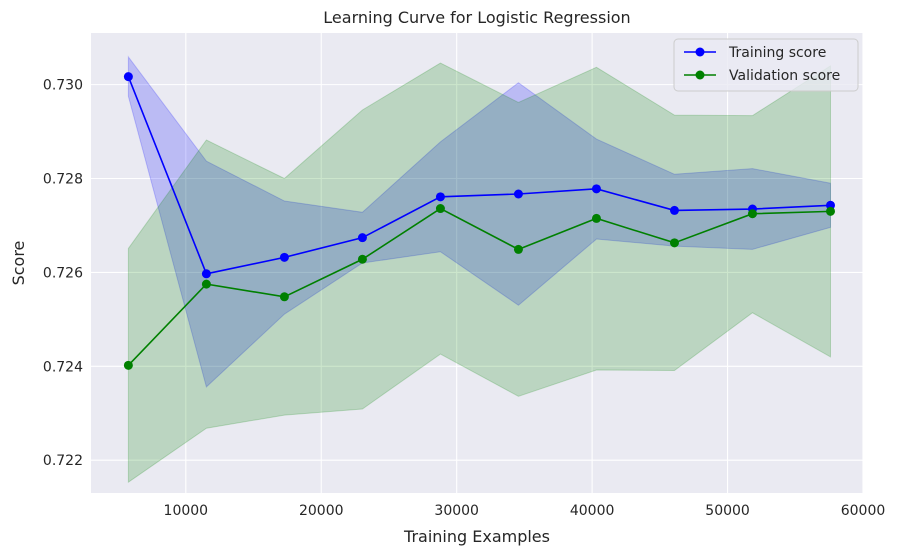  I want to click on y-tick-label: 0.728, so click(63, 180).